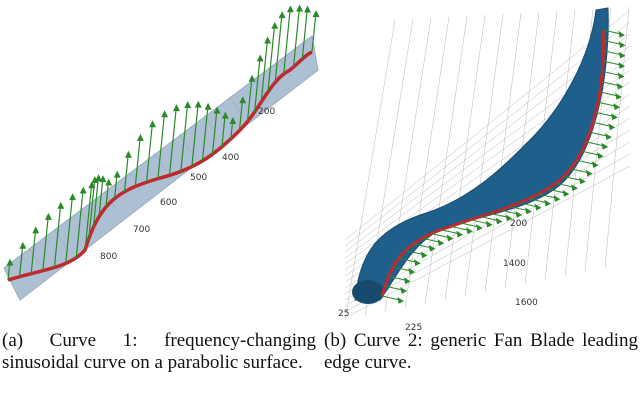 The image size is (640, 408). Describe the element at coordinates (514, 264) in the screenshot. I see `tick-label: 1400` at that location.